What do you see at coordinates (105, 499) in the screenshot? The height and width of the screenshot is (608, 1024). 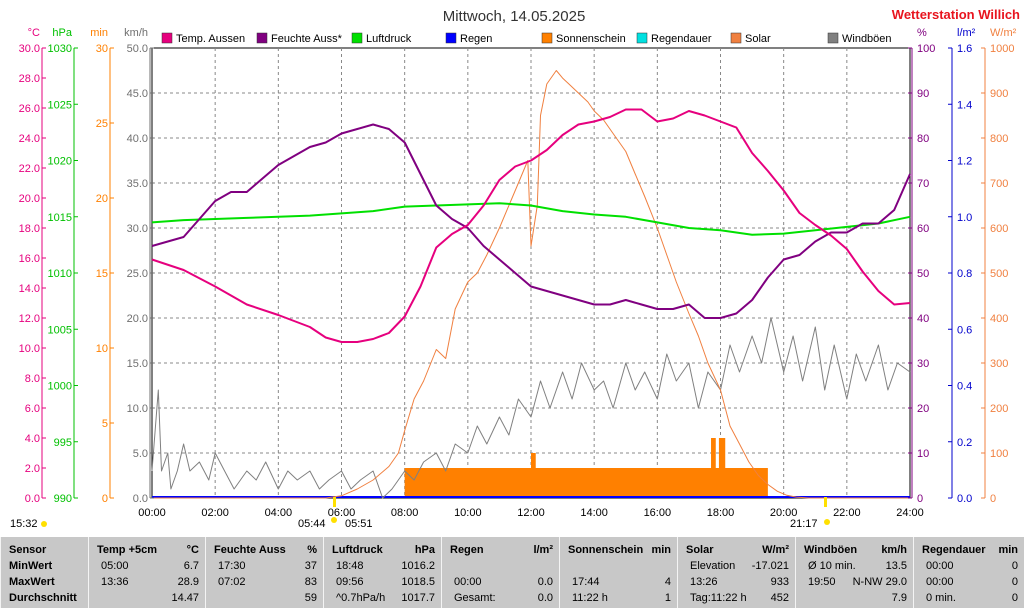 I see `left-tick-label: 0` at bounding box center [105, 499].